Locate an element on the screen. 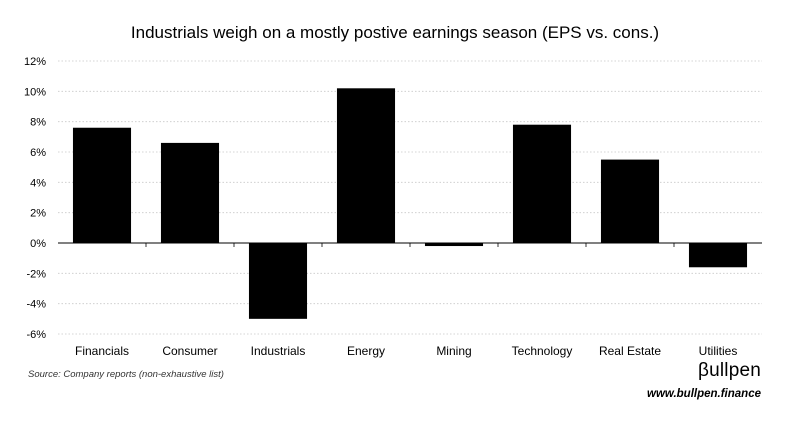 This screenshot has height=423, width=797. bar-financials is located at coordinates (102, 185).